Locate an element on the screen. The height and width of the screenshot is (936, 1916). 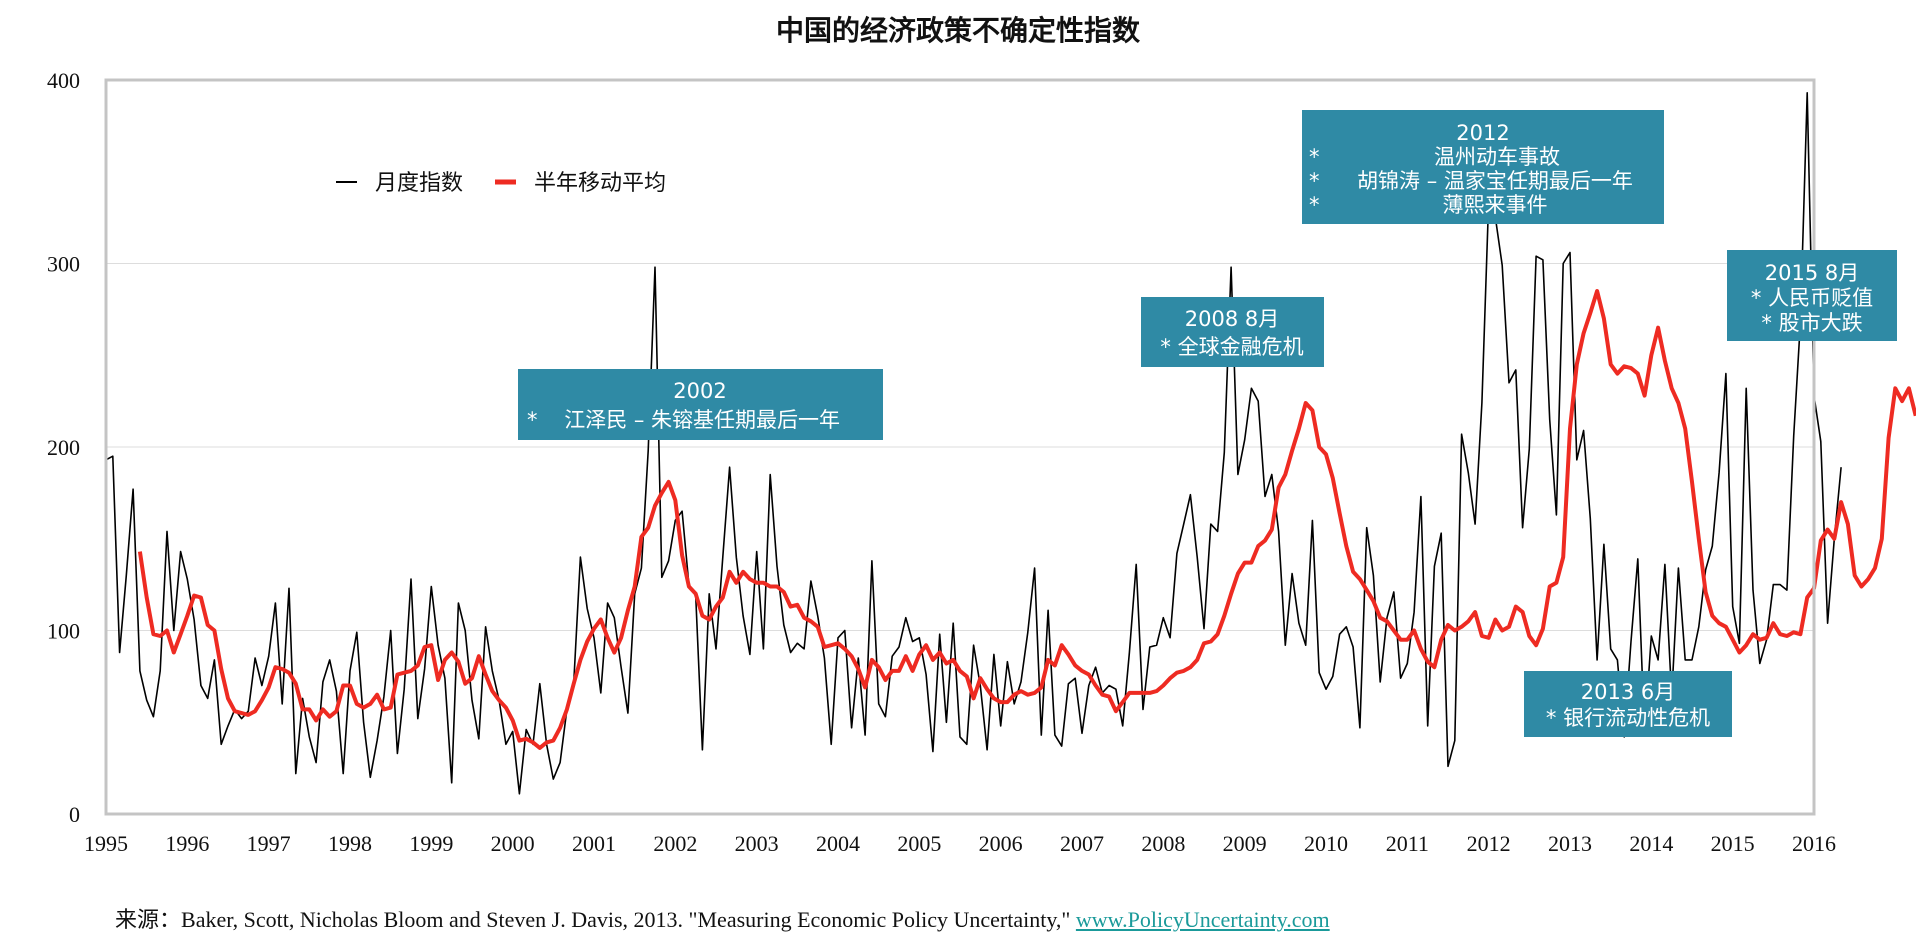
source-link: www.PolicyUncertainty.com is located at coordinates (1202, 919).